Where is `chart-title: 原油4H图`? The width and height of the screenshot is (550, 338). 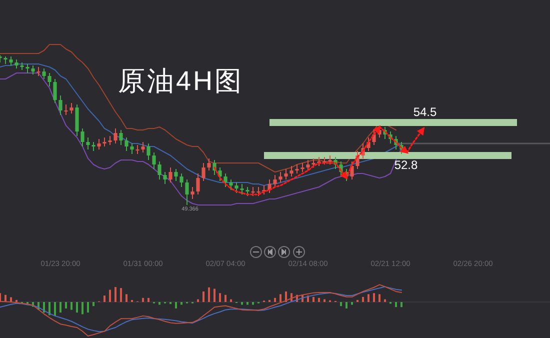
chart-title: 原油4H图 is located at coordinates (181, 81).